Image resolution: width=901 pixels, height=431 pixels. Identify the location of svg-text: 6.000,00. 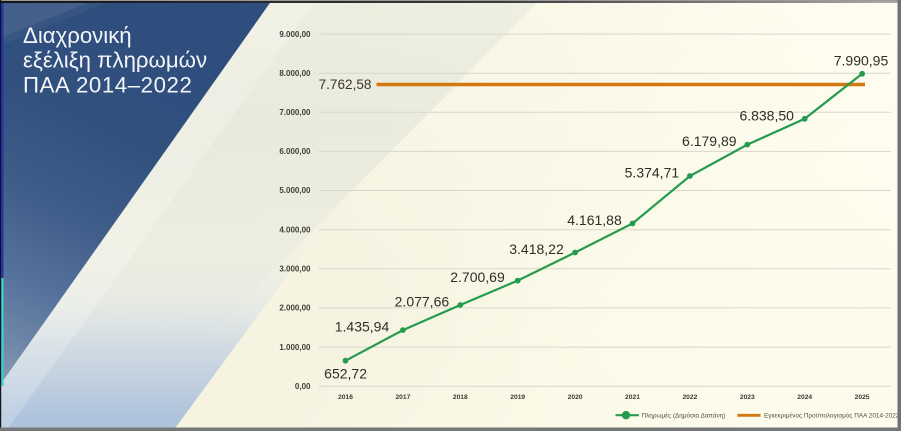
(295, 151).